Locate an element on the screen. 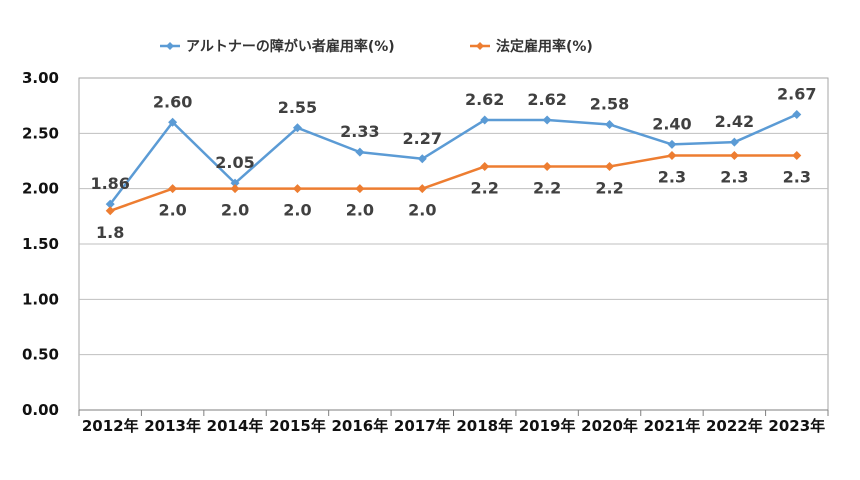 The width and height of the screenshot is (860, 480). x-tick-label: 2014年 is located at coordinates (235, 426).